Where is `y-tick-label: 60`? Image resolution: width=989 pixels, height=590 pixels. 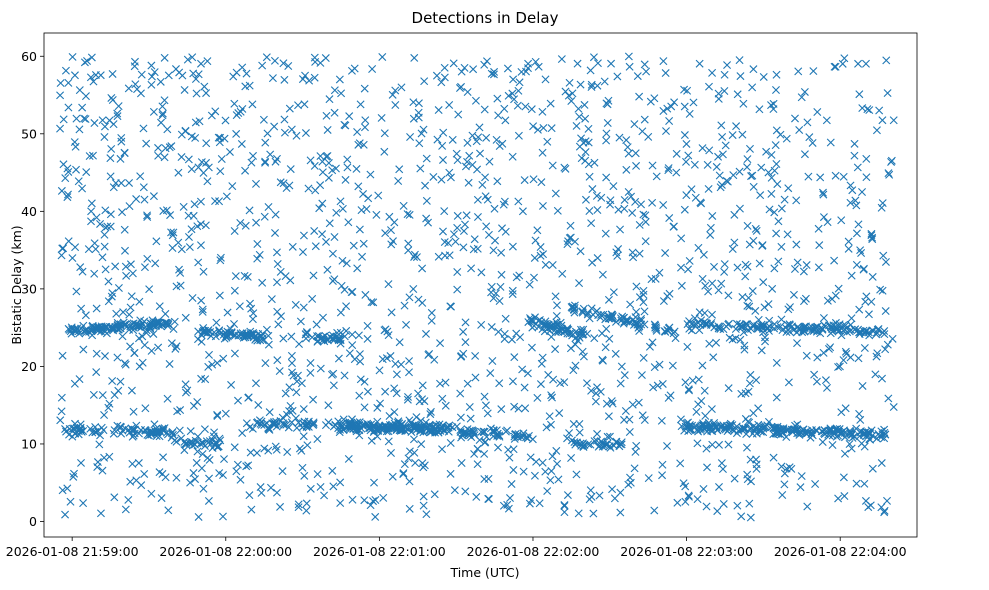
y-tick-label: 60 is located at coordinates (29, 56).